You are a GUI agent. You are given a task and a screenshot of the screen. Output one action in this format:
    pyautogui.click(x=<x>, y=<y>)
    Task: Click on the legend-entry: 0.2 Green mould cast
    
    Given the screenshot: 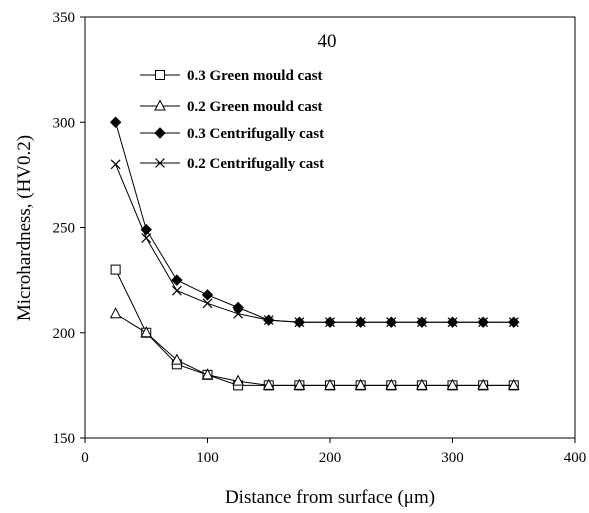 What is the action you would take?
    pyautogui.click(x=231, y=107)
    